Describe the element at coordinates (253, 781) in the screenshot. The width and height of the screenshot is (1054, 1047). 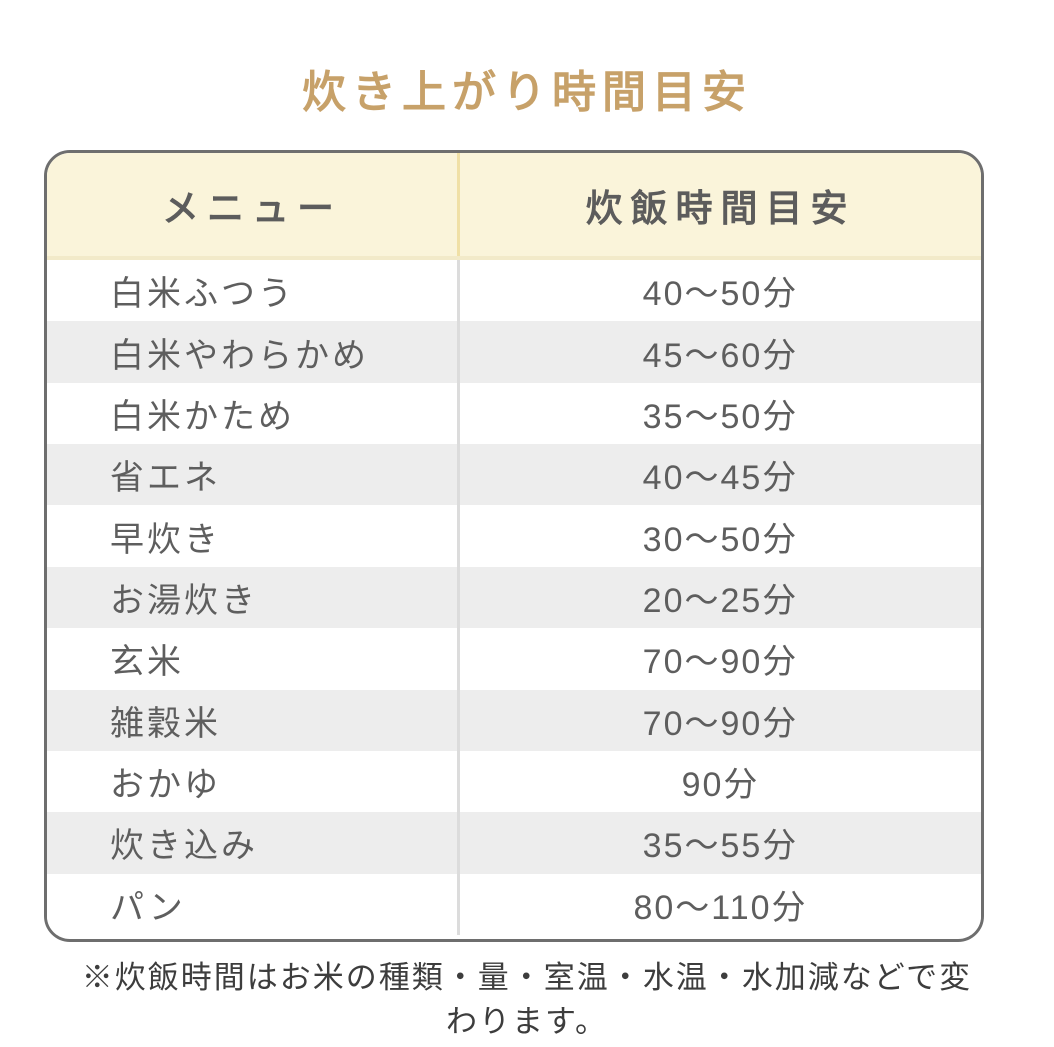
I see `menu-cell: おかゆ` at that location.